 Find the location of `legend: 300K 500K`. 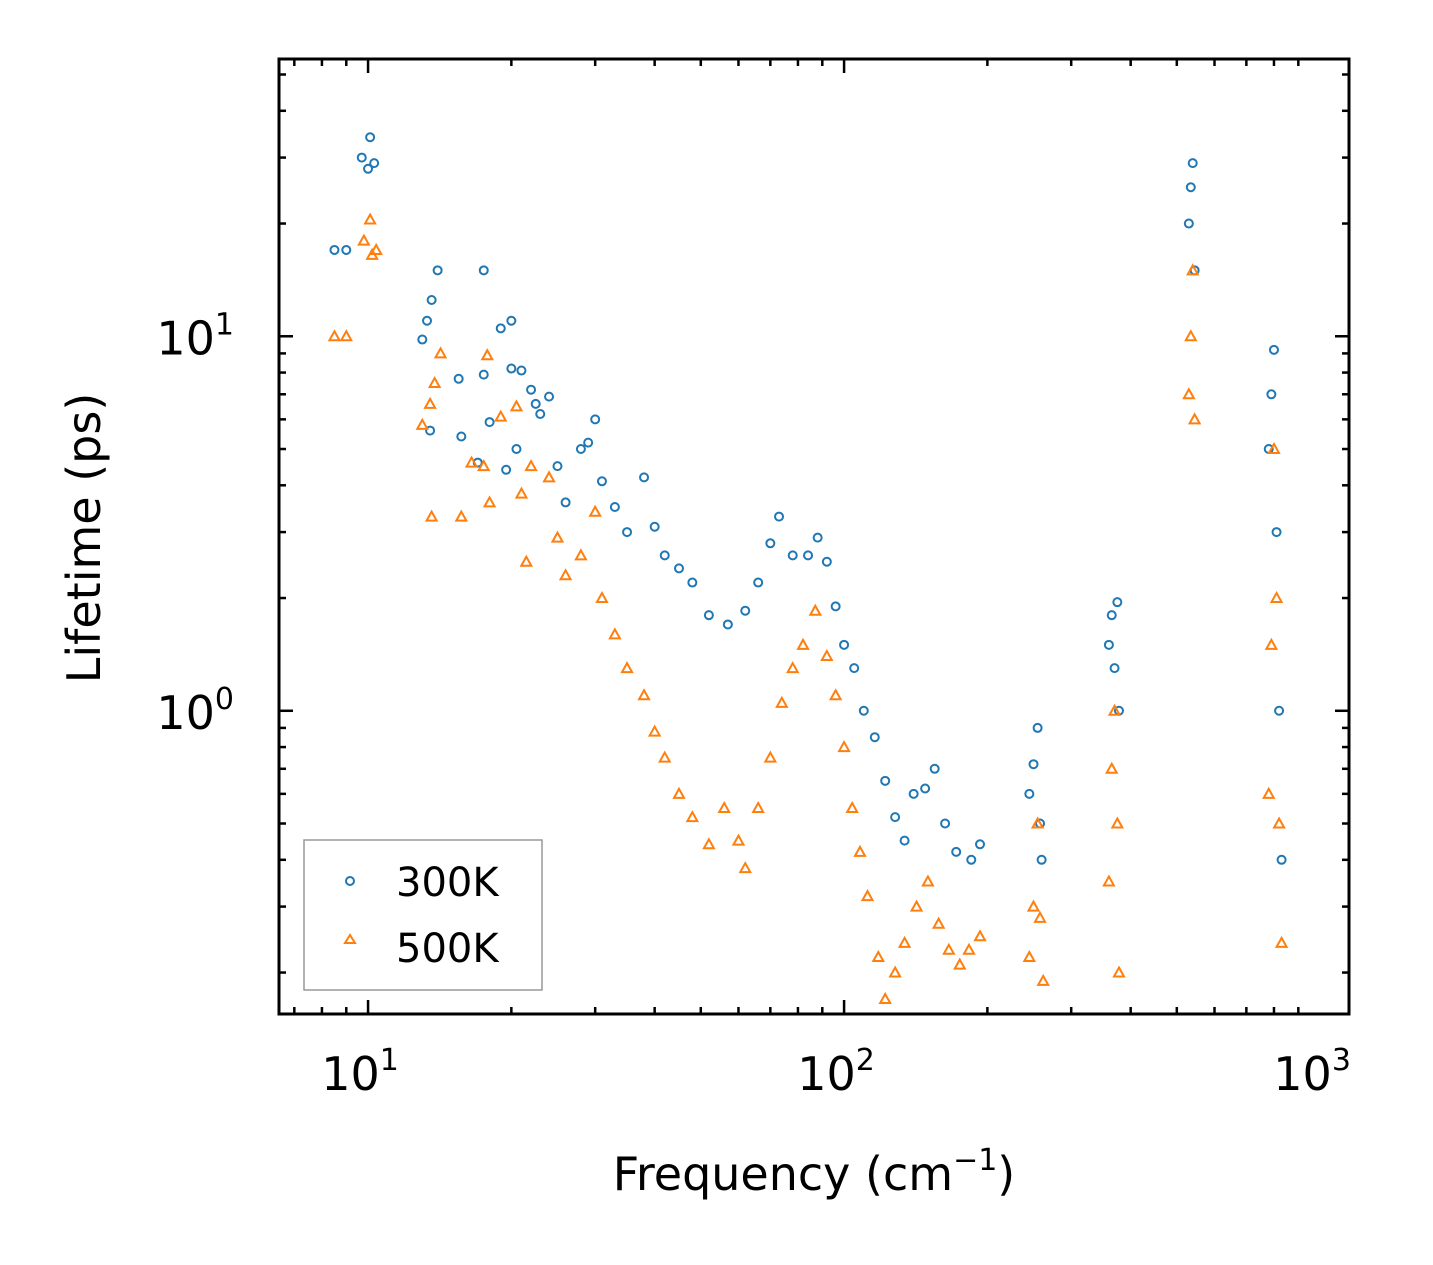

legend: 300K 500K is located at coordinates (423, 915).